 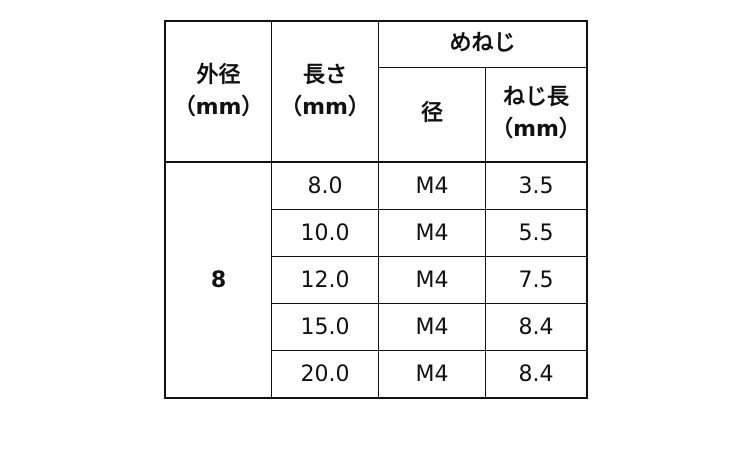 What do you see at coordinates (324, 75) in the screenshot?
I see `label: 長さ` at bounding box center [324, 75].